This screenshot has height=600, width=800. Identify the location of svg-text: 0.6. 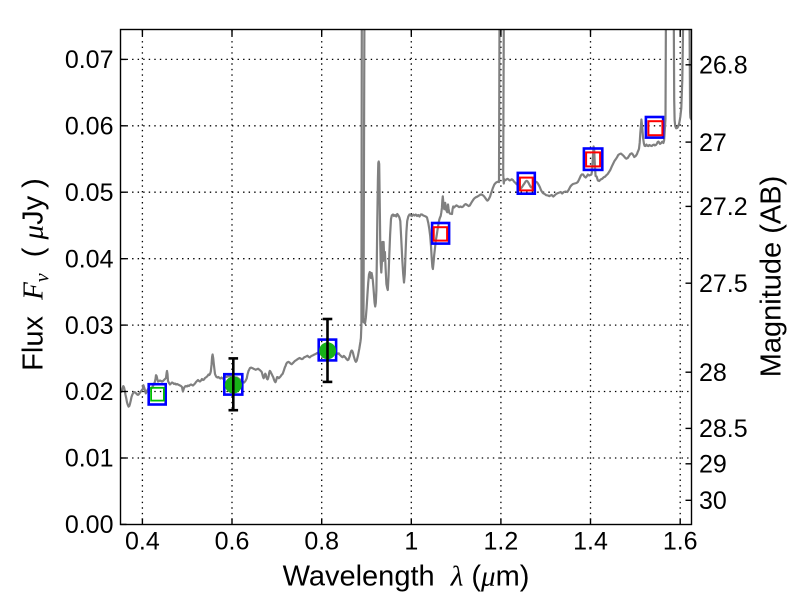
(232, 542).